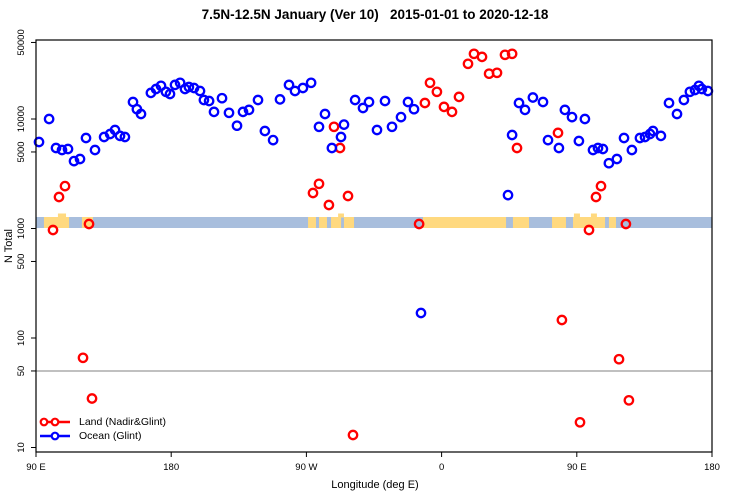 The image size is (750, 500). What do you see at coordinates (21, 338) in the screenshot?
I see `y-tick-label: 100` at bounding box center [21, 338].